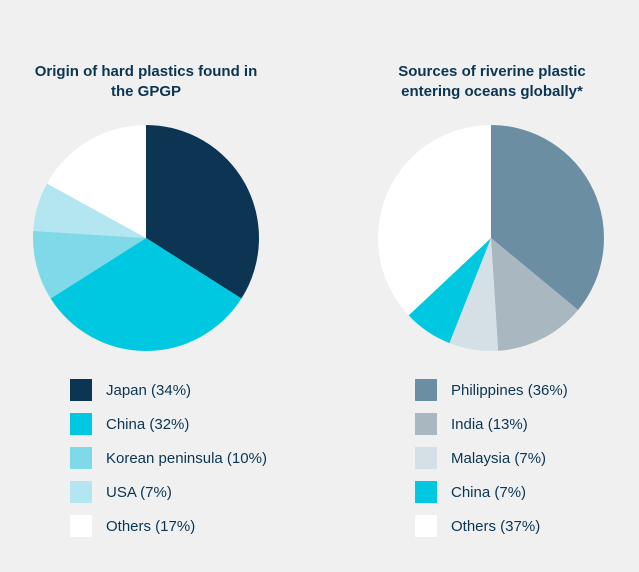 The height and width of the screenshot is (572, 639). I want to click on legend-label: China (7%), so click(488, 492).